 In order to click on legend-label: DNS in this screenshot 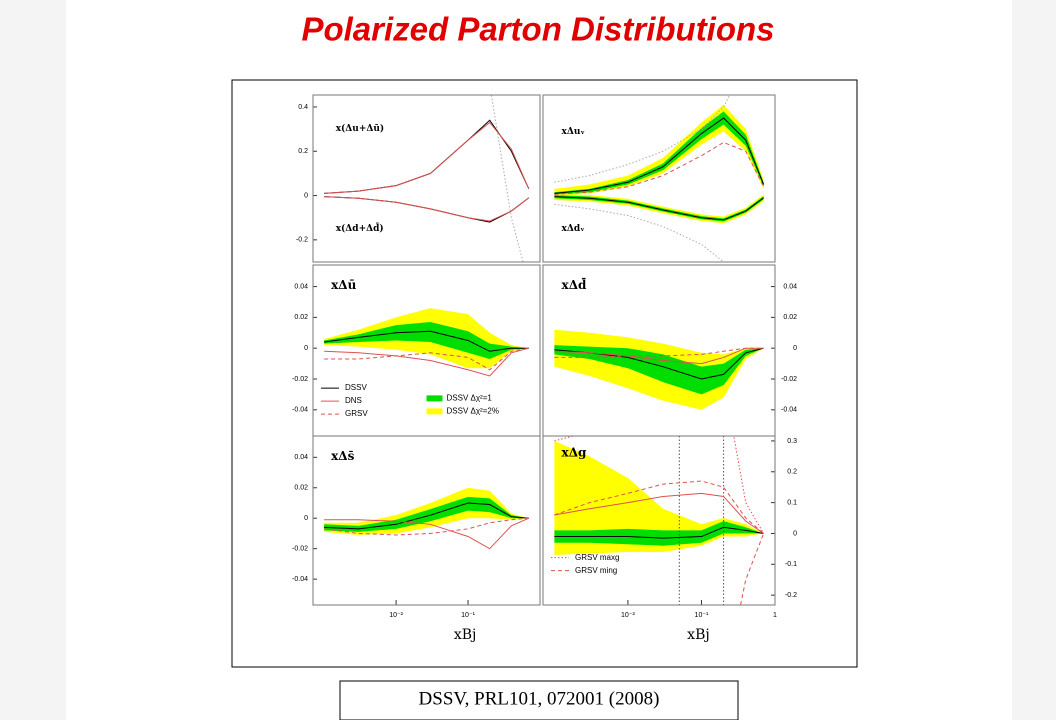, I will do `click(353, 400)`.